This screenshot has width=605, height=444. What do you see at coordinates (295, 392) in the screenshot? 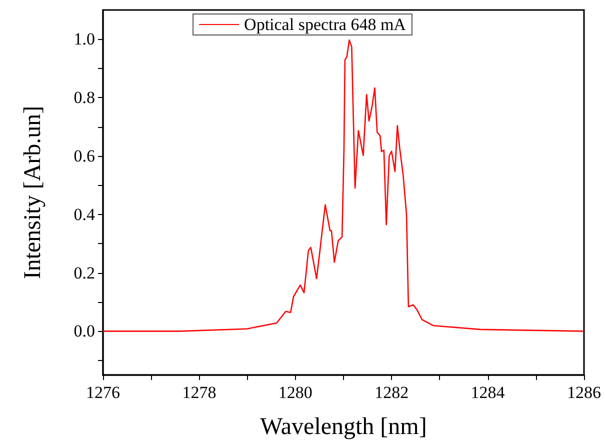
I see `x-tick-label: 1280` at bounding box center [295, 392].